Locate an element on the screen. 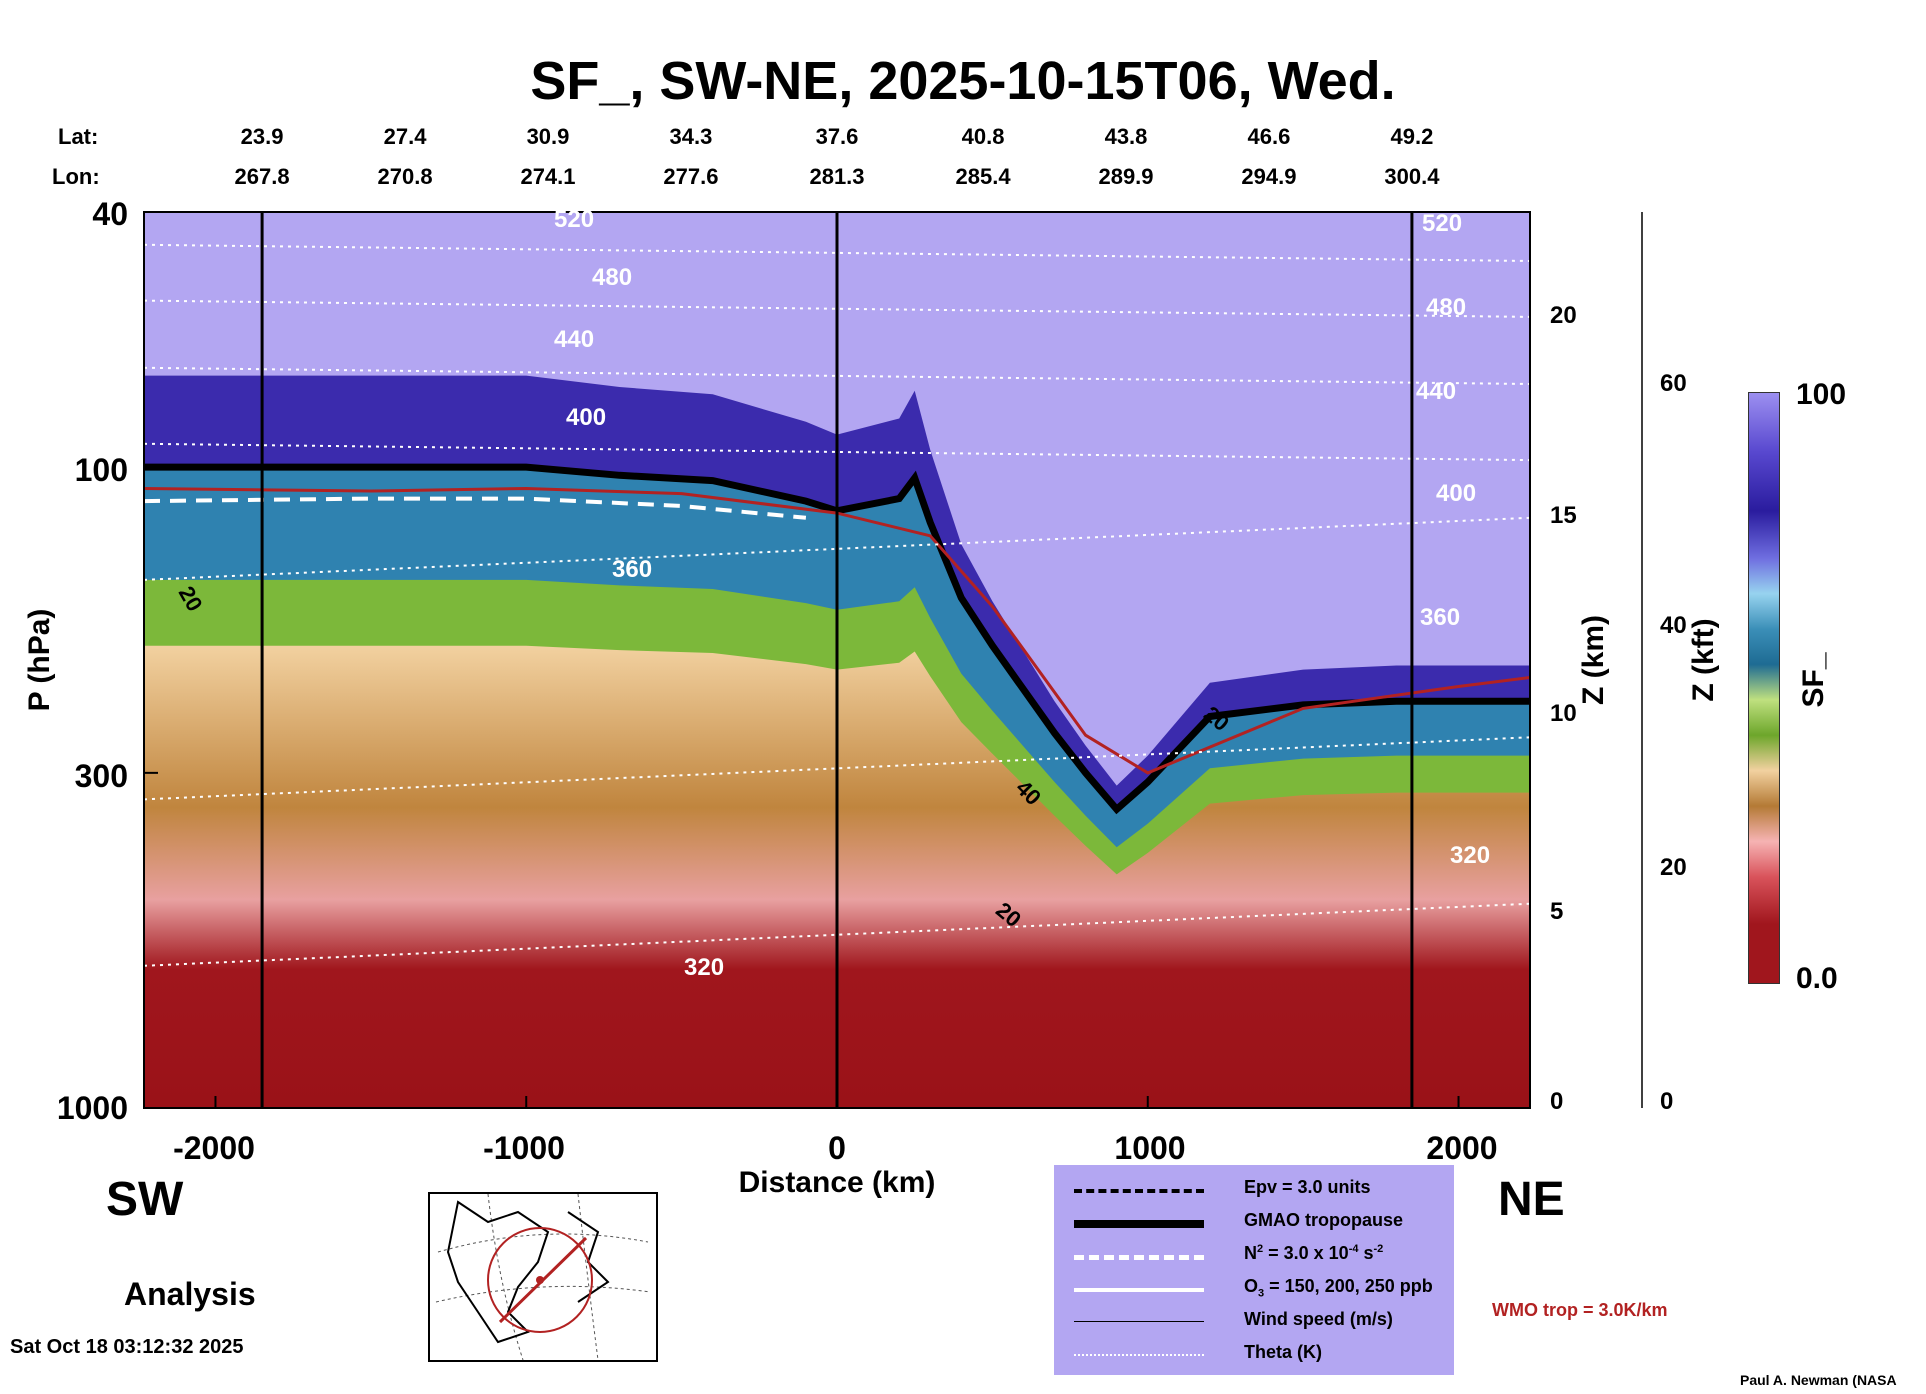  x-tick-label: 2000 is located at coordinates (1462, 1148).